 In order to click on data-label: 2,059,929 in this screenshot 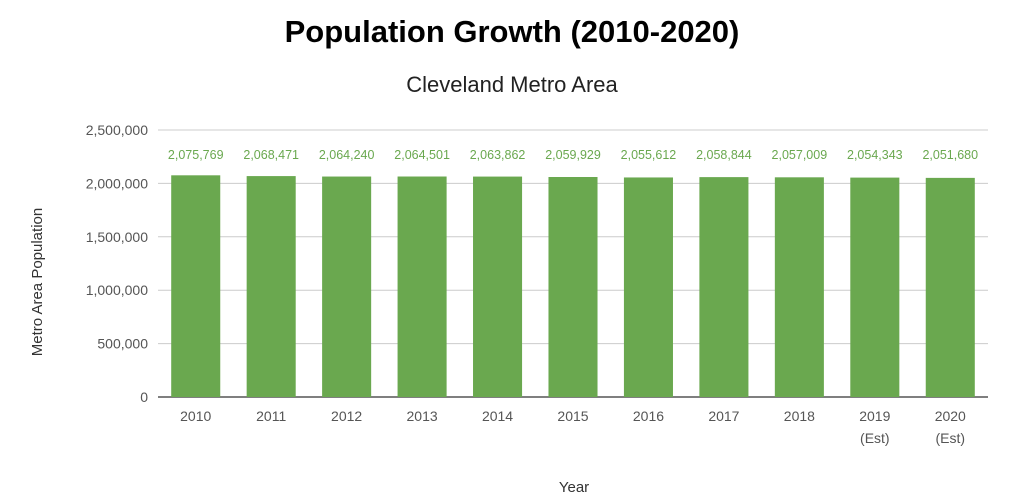, I will do `click(573, 155)`.